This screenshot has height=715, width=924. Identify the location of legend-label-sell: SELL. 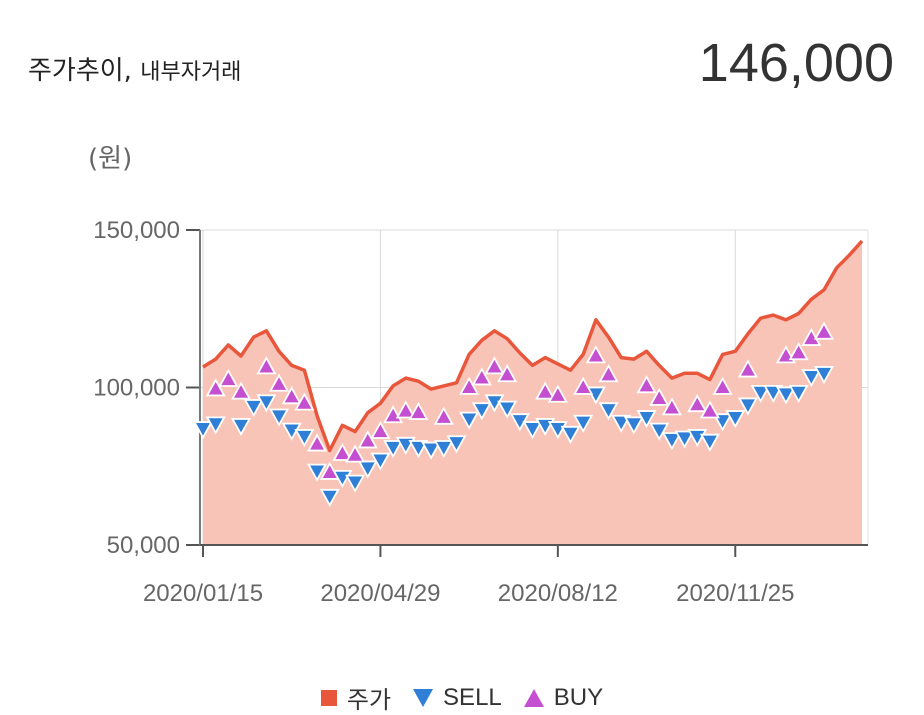
(472, 697).